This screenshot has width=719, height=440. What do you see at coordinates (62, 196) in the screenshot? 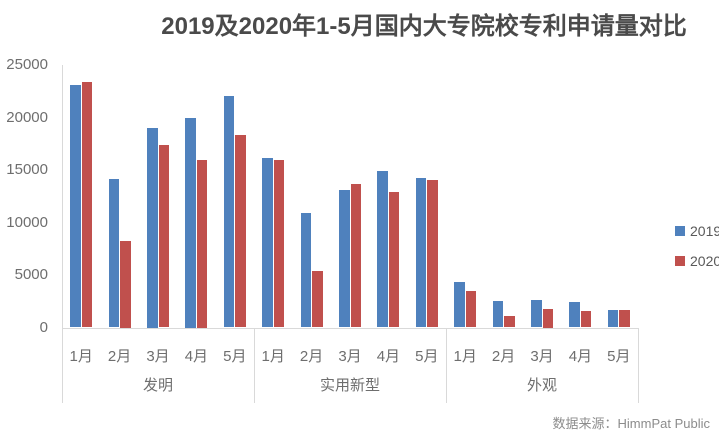
I see `y-axis-line` at bounding box center [62, 196].